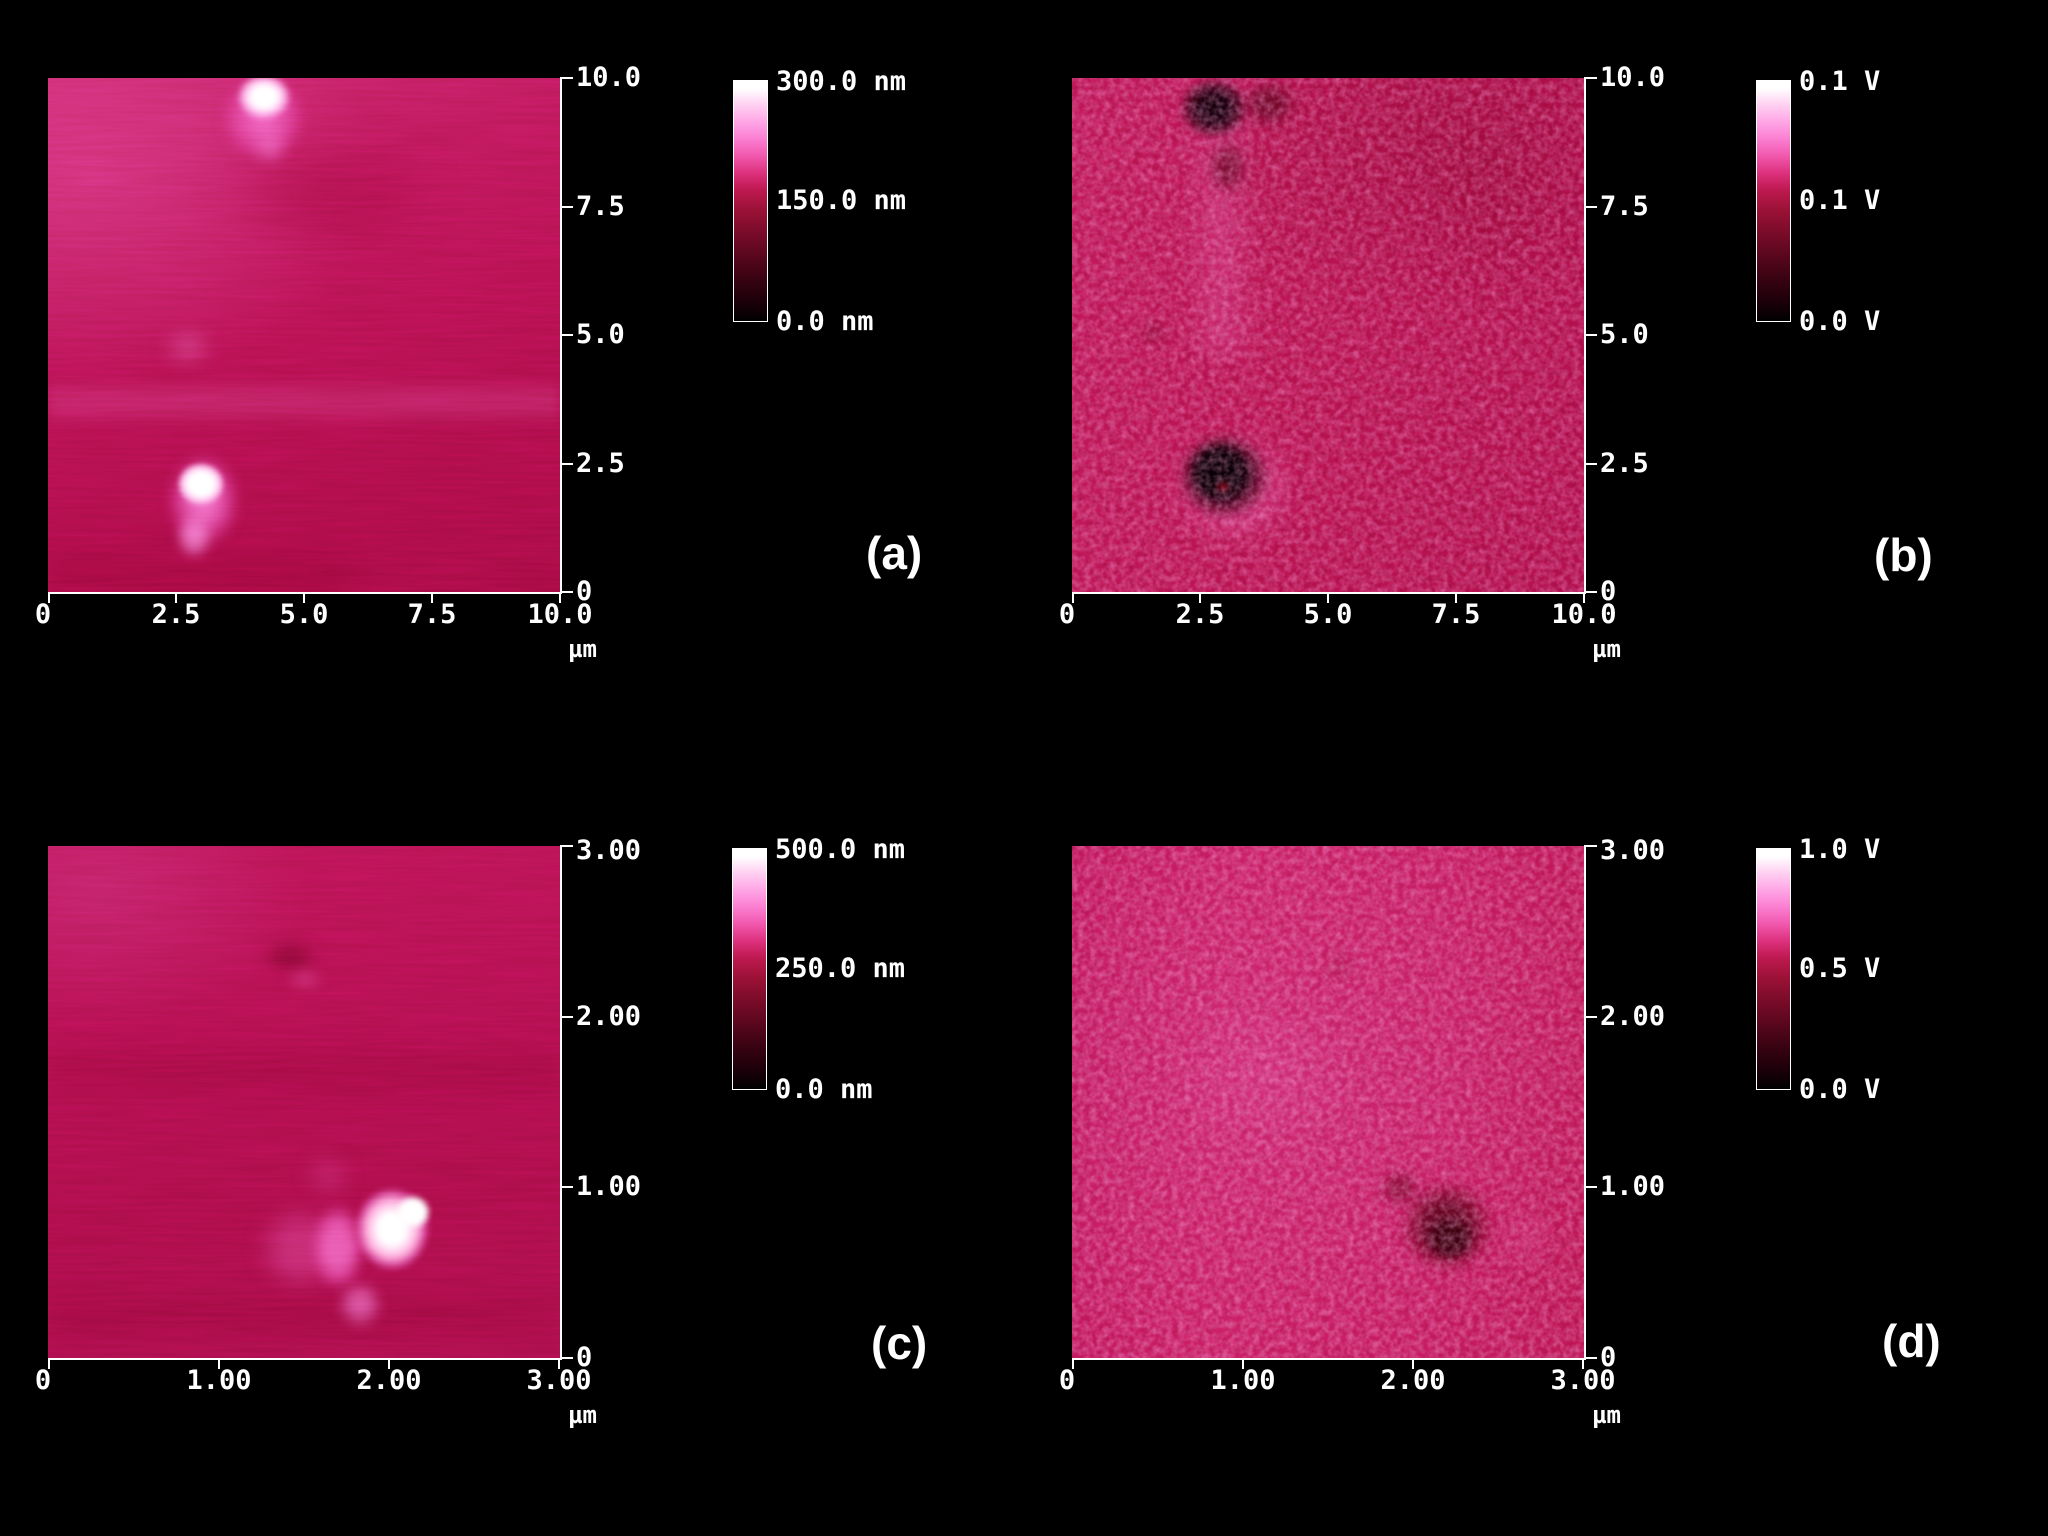 Image resolution: width=2048 pixels, height=1536 pixels. I want to click on panel-b: 10.0 7.5 5.0 2.5 0 0 2.5 5.0 7.5 10.0 µm, so click(1362, 364).